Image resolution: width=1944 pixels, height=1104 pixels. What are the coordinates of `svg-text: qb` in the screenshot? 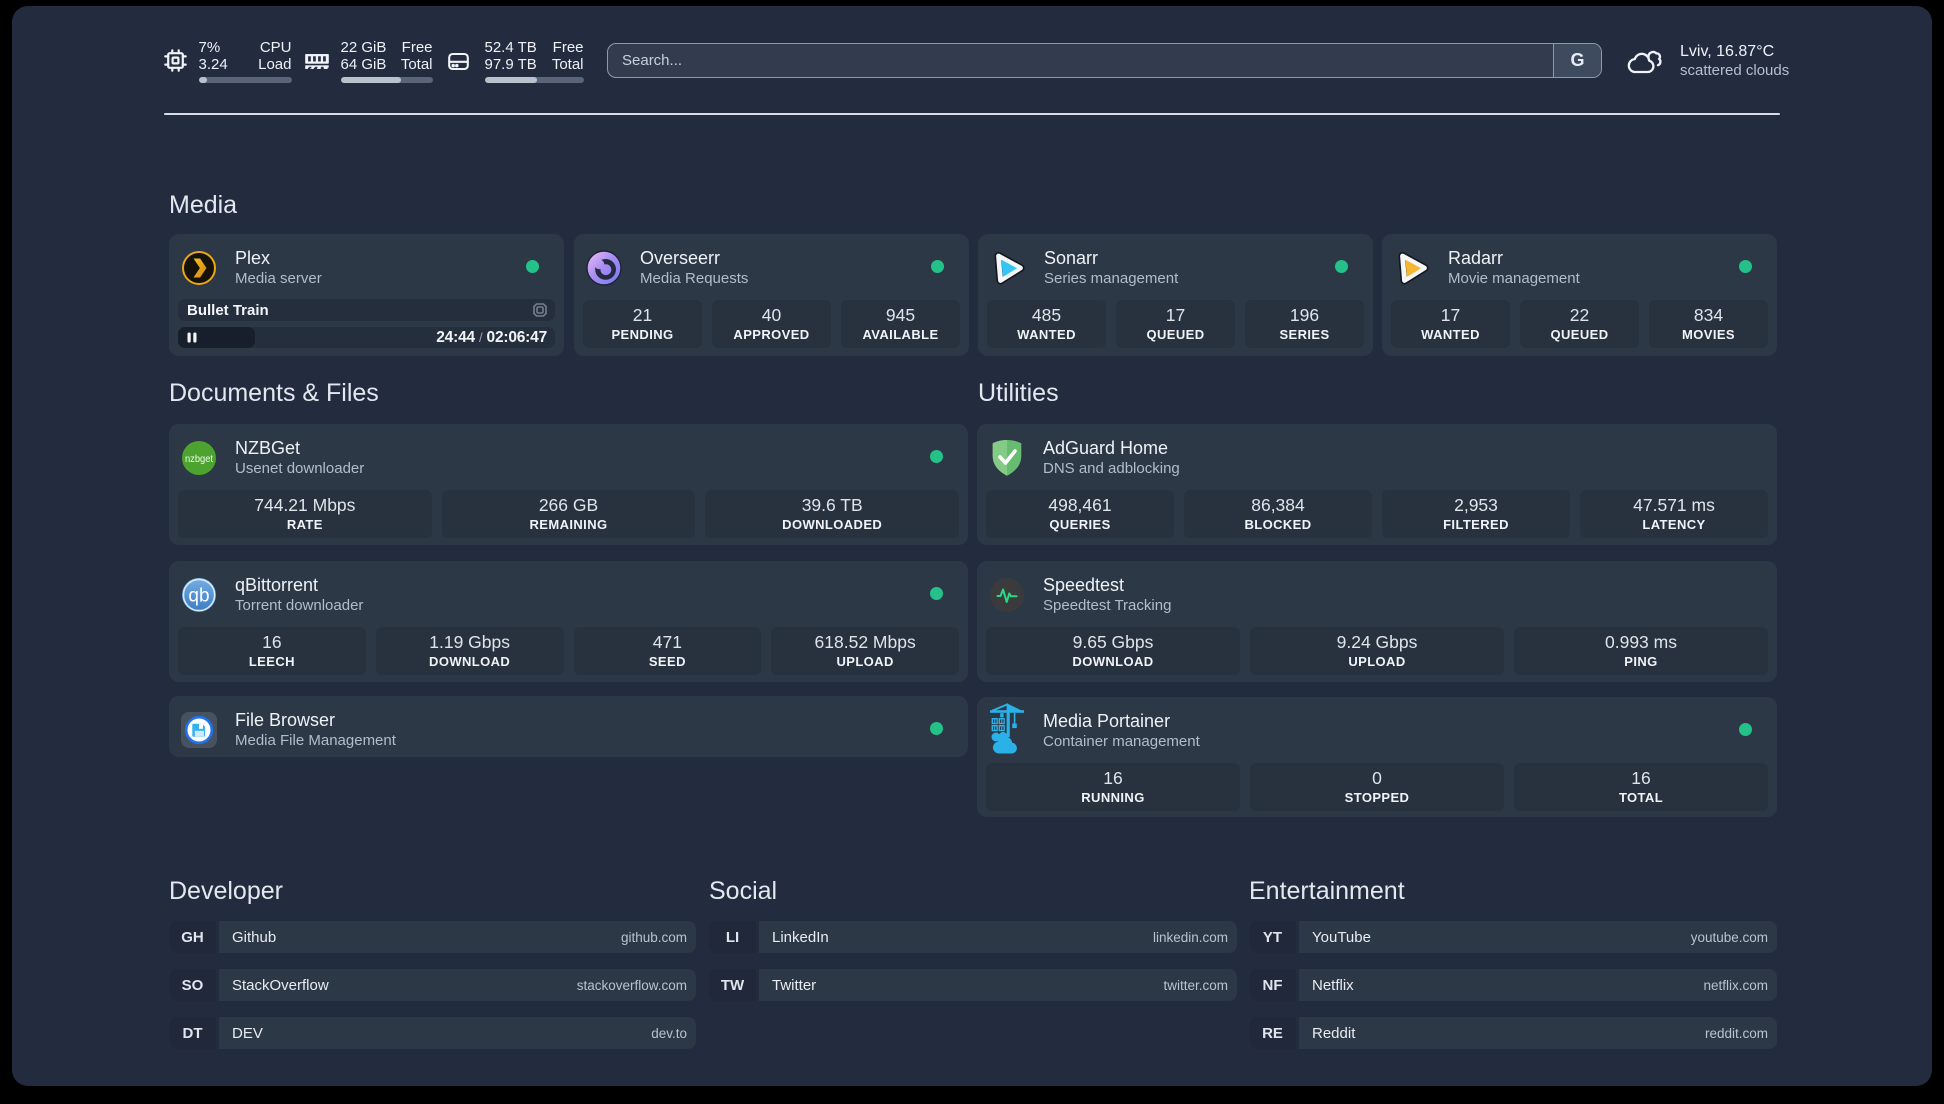 It's located at (198, 596).